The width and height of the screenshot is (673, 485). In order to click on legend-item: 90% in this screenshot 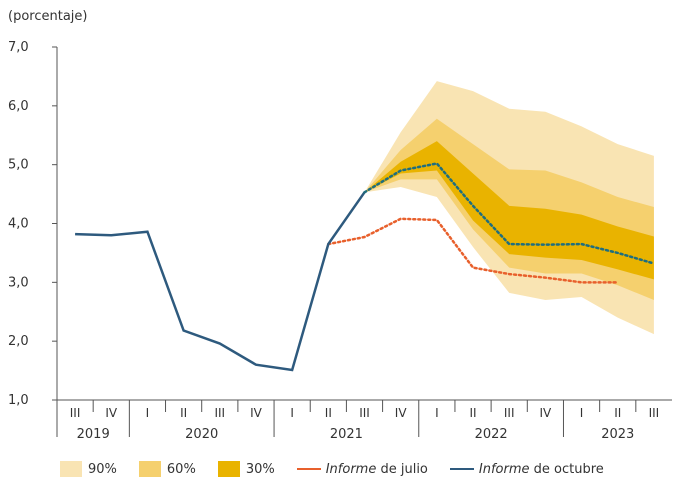, I will do `click(88, 469)`.